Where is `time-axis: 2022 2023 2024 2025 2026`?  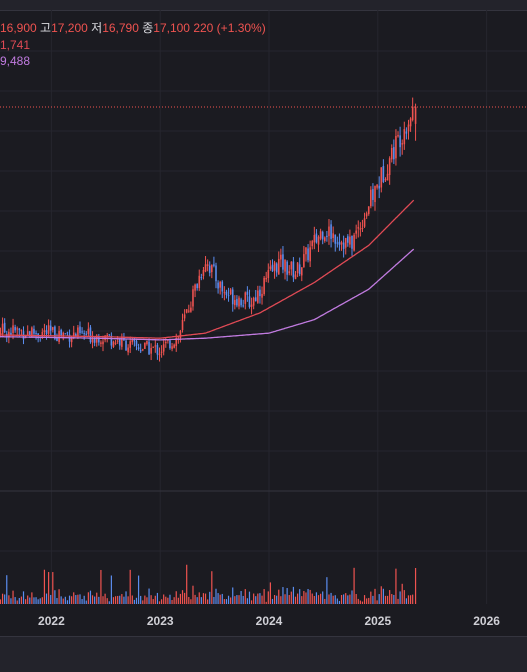
time-axis: 2022 2023 2024 2025 2026 is located at coordinates (269, 621).